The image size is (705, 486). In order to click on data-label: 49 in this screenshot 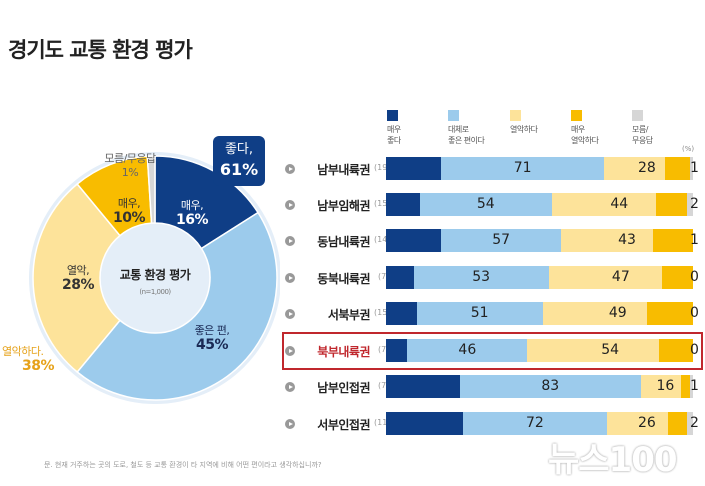, I will do `click(617, 313)`.